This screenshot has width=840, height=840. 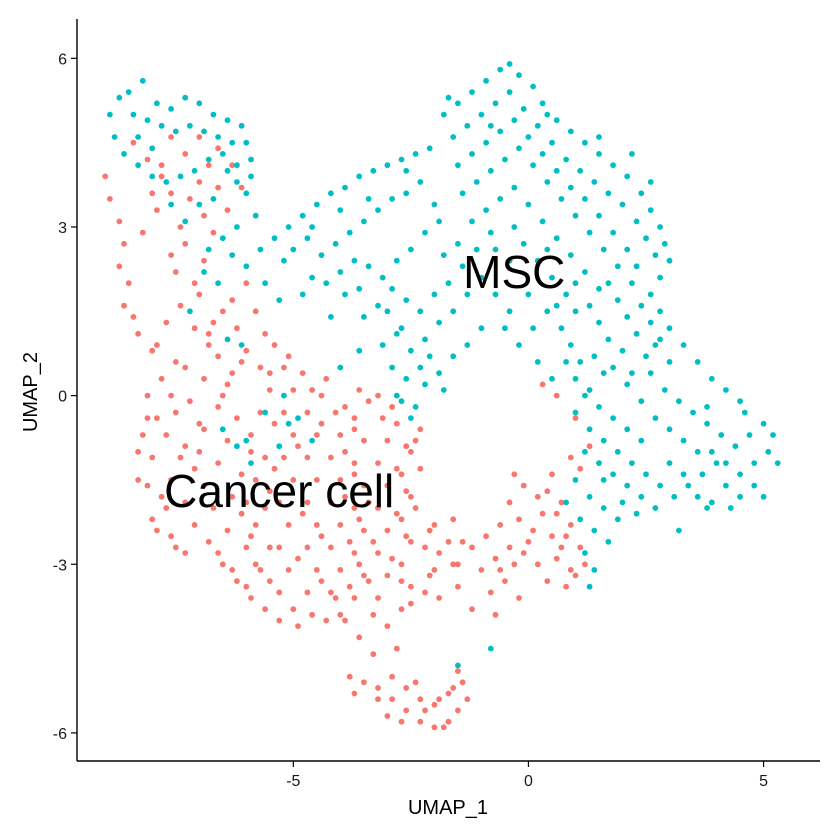 I want to click on x-tick-label: 0, so click(x=528, y=781).